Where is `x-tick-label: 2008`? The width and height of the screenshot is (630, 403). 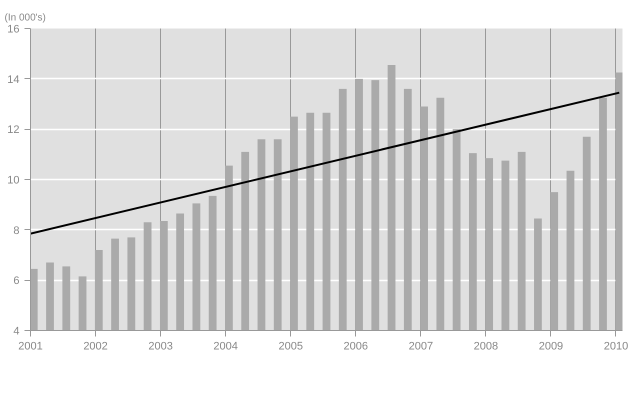 x-tick-label: 2008 is located at coordinates (486, 346).